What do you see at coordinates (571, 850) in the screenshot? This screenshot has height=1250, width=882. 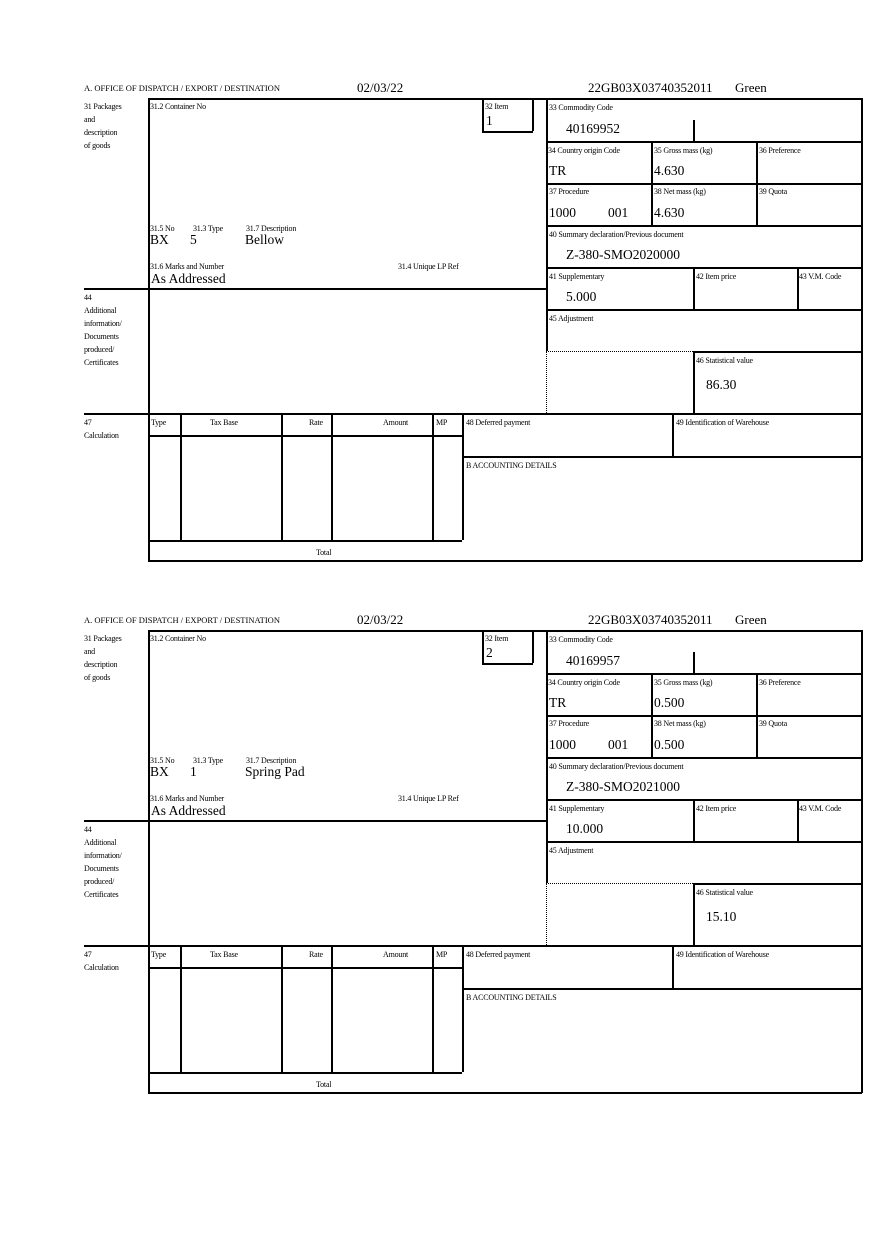 I see `adjustment-label: 45 Adjustment` at bounding box center [571, 850].